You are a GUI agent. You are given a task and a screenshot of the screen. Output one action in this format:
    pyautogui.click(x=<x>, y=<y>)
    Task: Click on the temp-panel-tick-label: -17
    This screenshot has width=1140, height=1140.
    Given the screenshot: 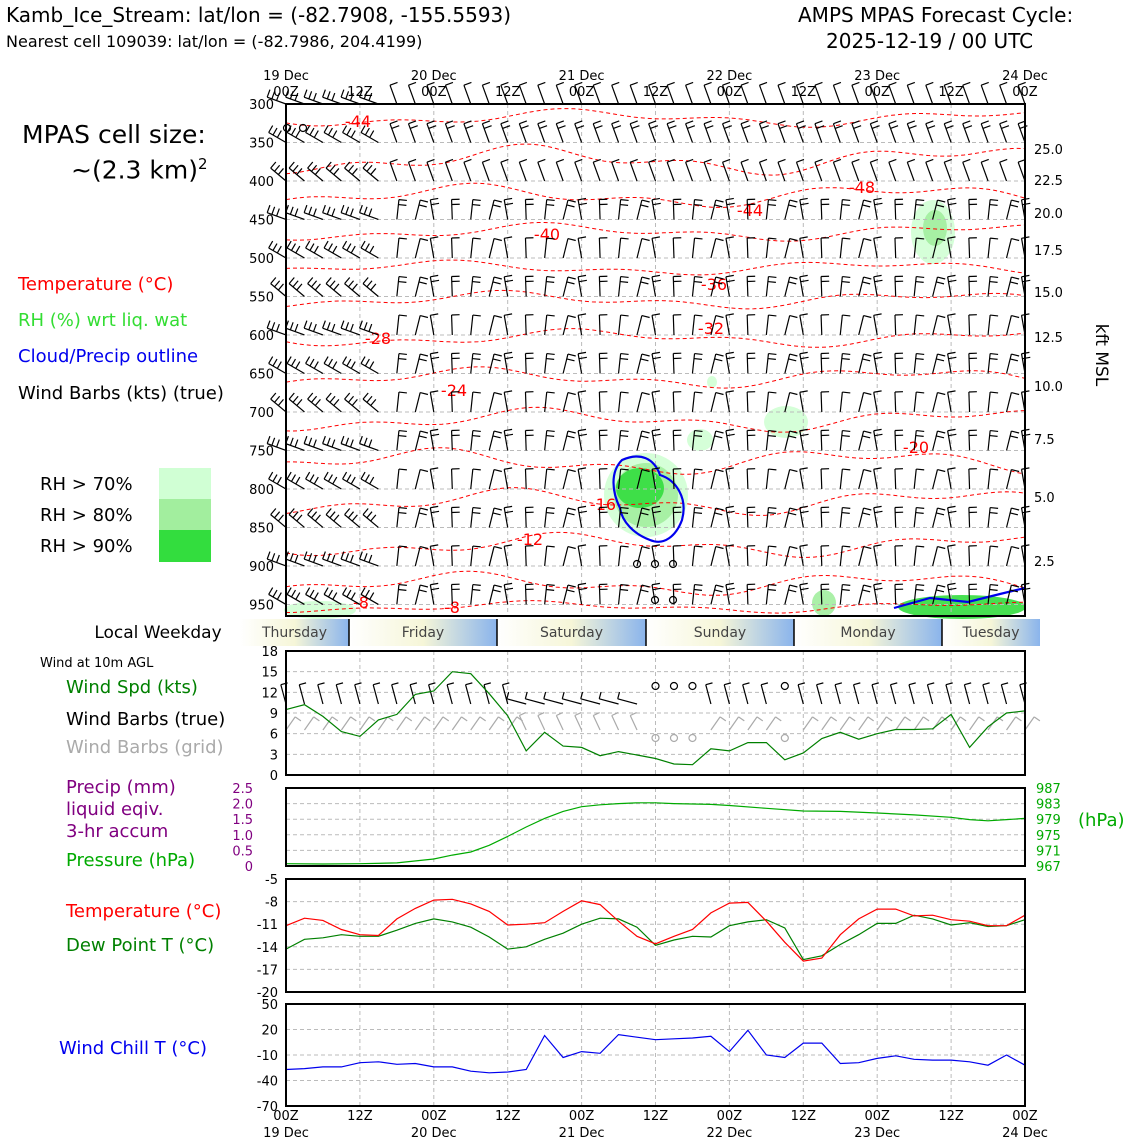 What is the action you would take?
    pyautogui.click(x=267, y=970)
    